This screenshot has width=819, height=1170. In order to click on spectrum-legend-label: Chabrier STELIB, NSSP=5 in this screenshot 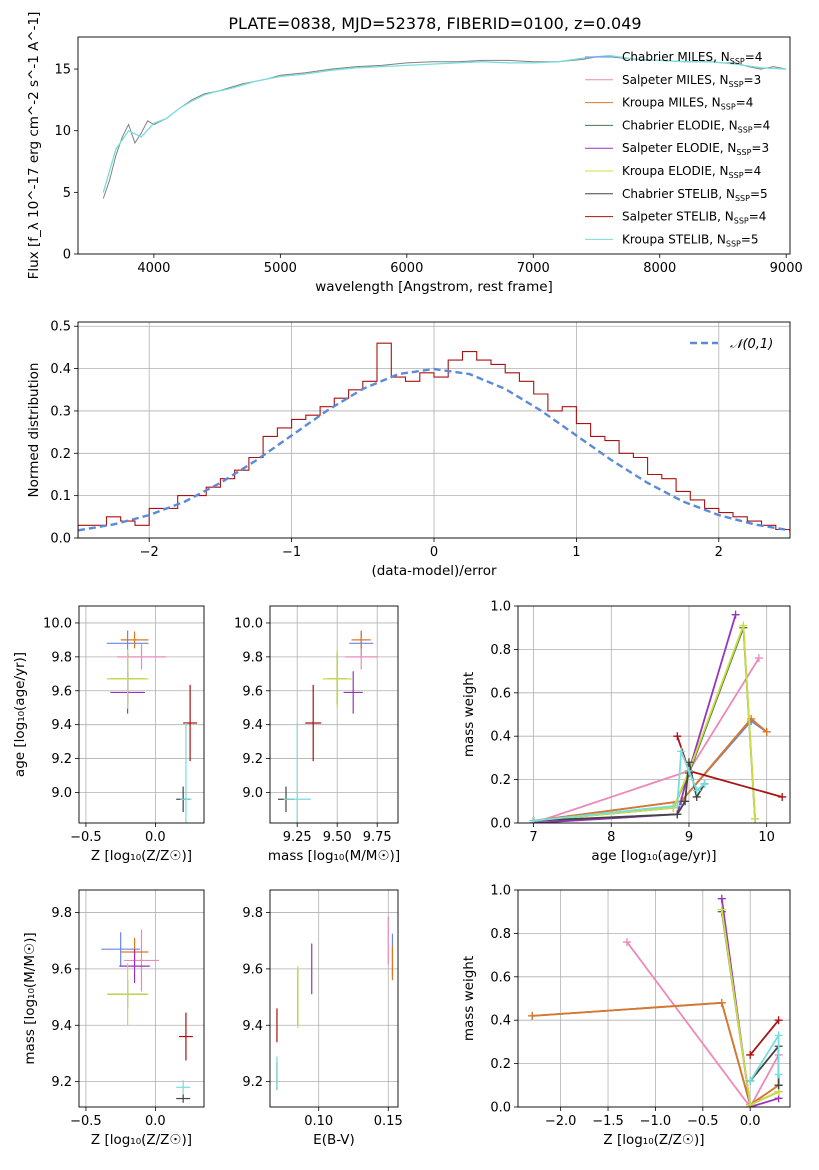, I will do `click(695, 195)`.